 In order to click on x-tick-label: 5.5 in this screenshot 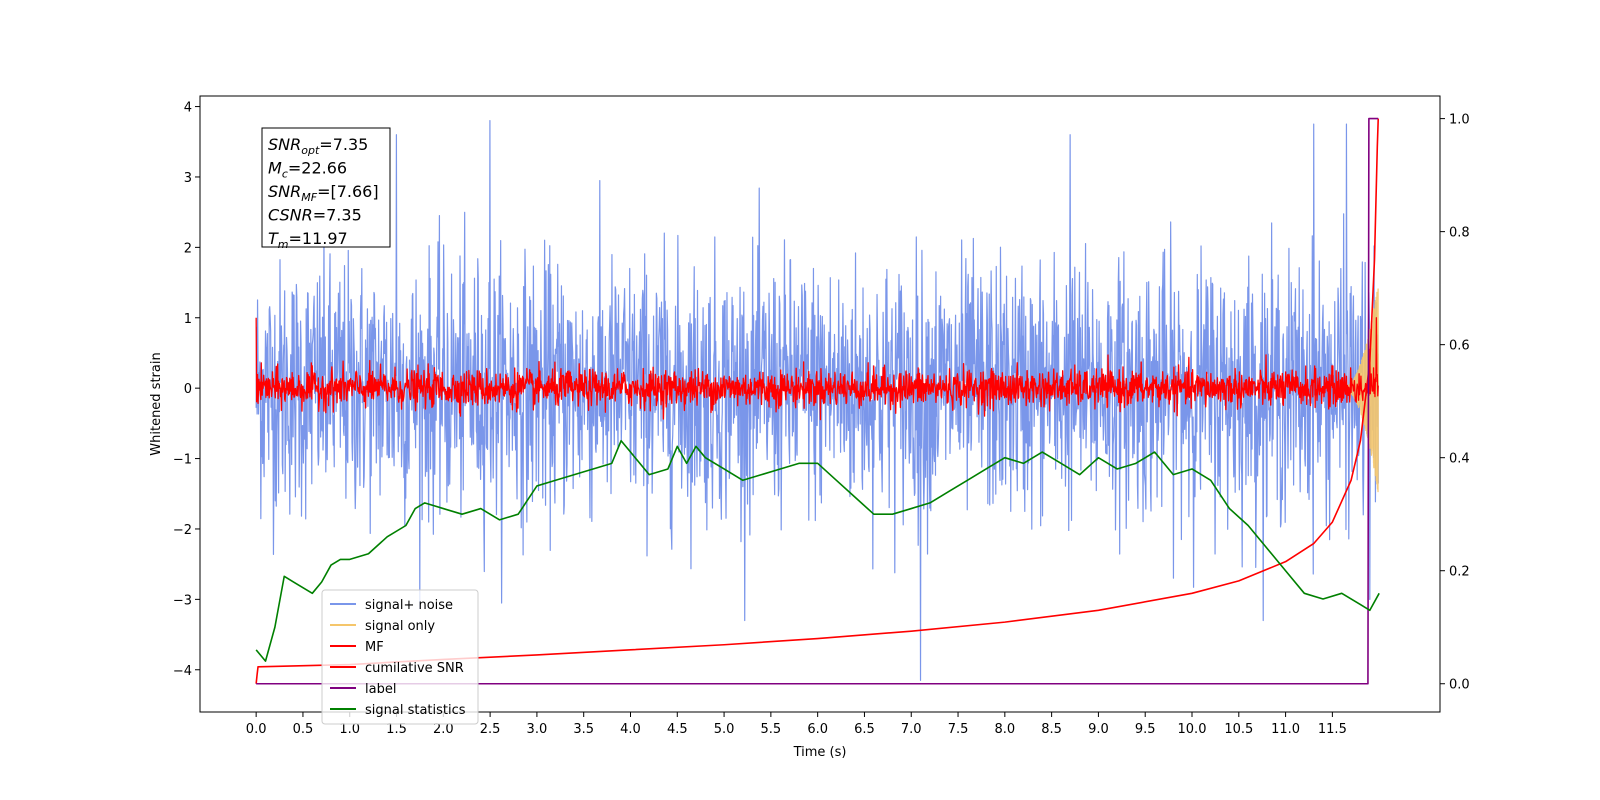, I will do `click(771, 729)`.